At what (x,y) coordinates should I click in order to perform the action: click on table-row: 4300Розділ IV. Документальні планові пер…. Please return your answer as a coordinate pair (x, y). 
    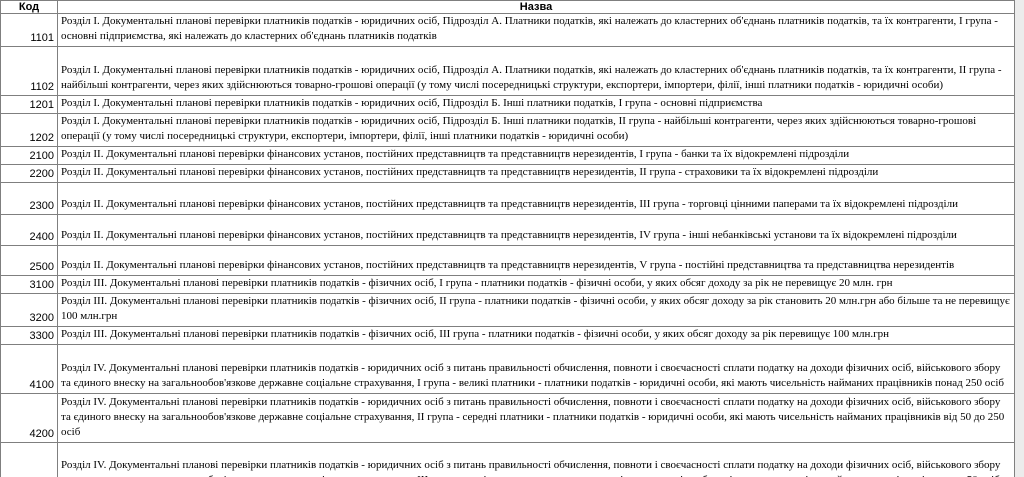
    Looking at the image, I should click on (507, 459).